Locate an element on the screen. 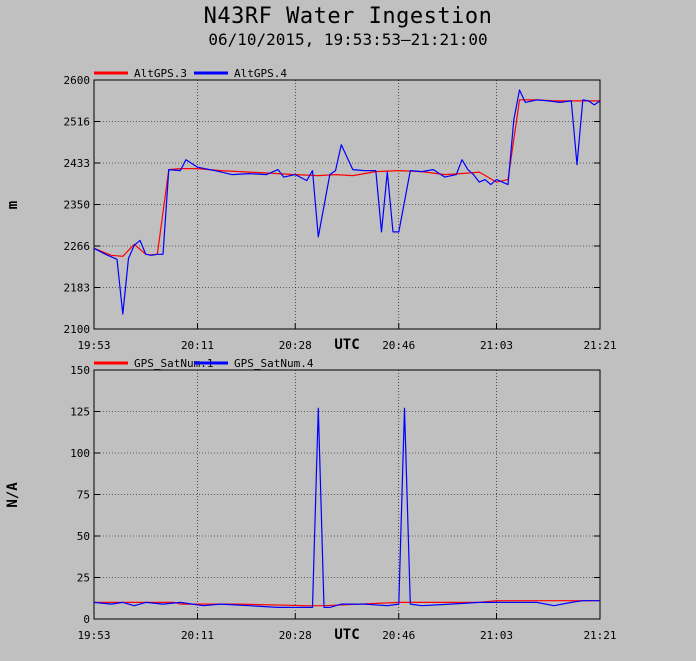  page-subtitle: 06/10/2015, 19:53:53–21:21:00 is located at coordinates (348, 39).